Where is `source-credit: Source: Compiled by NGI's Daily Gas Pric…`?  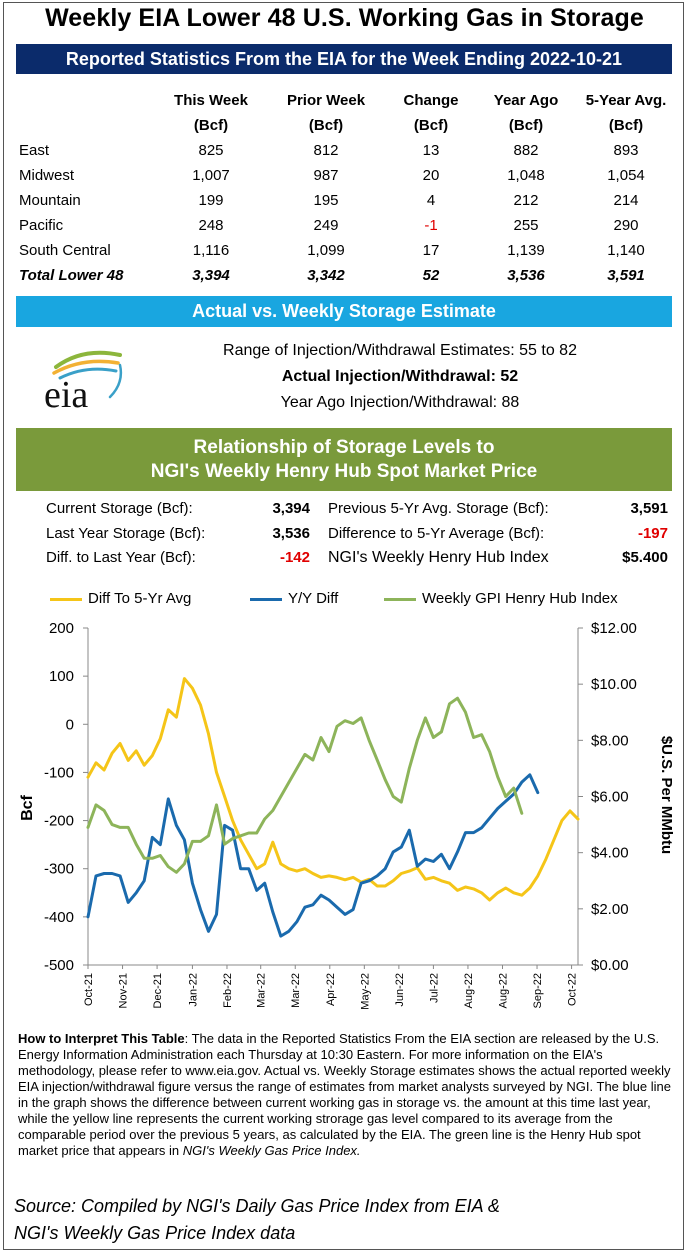 source-credit: Source: Compiled by NGI's Daily Gas Pric… is located at coordinates (344, 1220).